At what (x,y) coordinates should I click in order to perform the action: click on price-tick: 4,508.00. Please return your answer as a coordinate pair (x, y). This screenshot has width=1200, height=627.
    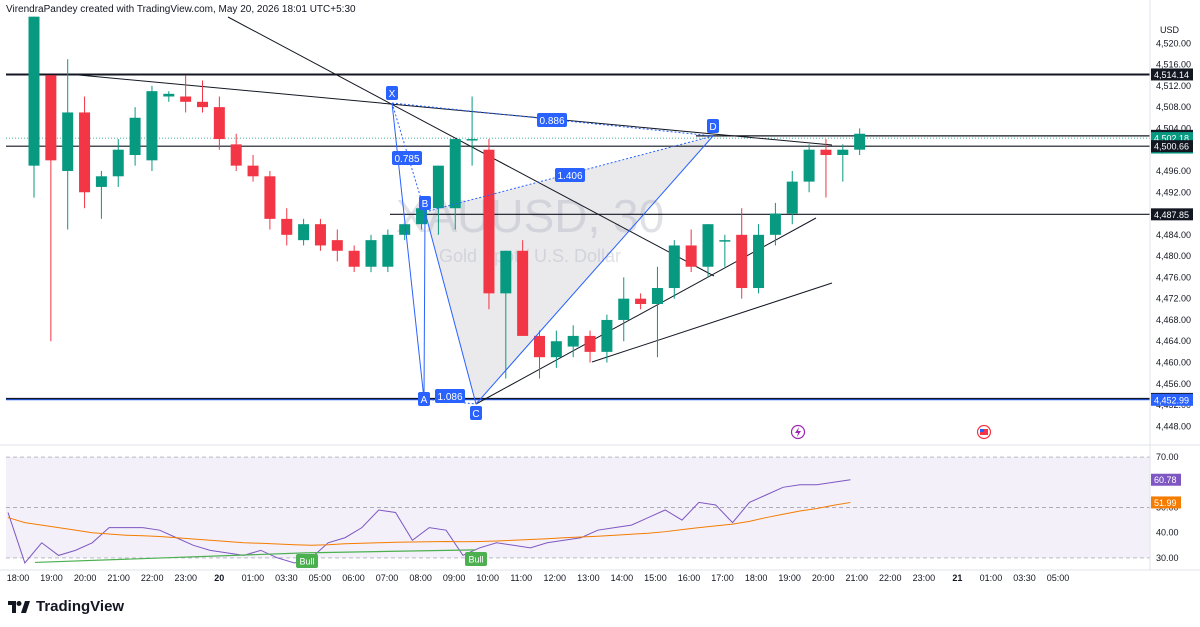
    Looking at the image, I should click on (1173, 107).